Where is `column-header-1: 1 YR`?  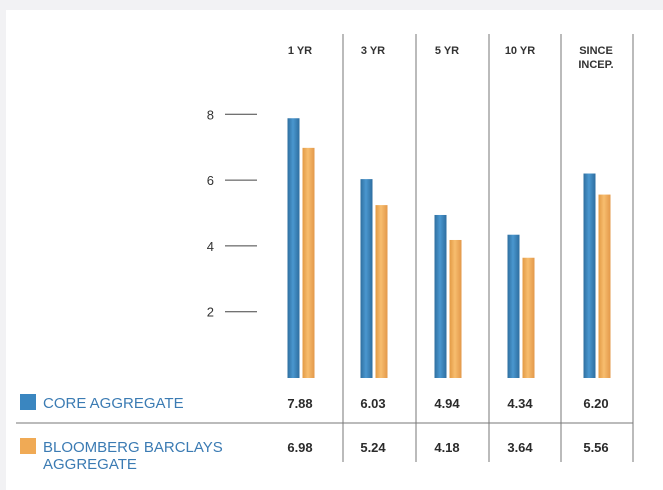
column-header-1: 1 YR is located at coordinates (300, 51).